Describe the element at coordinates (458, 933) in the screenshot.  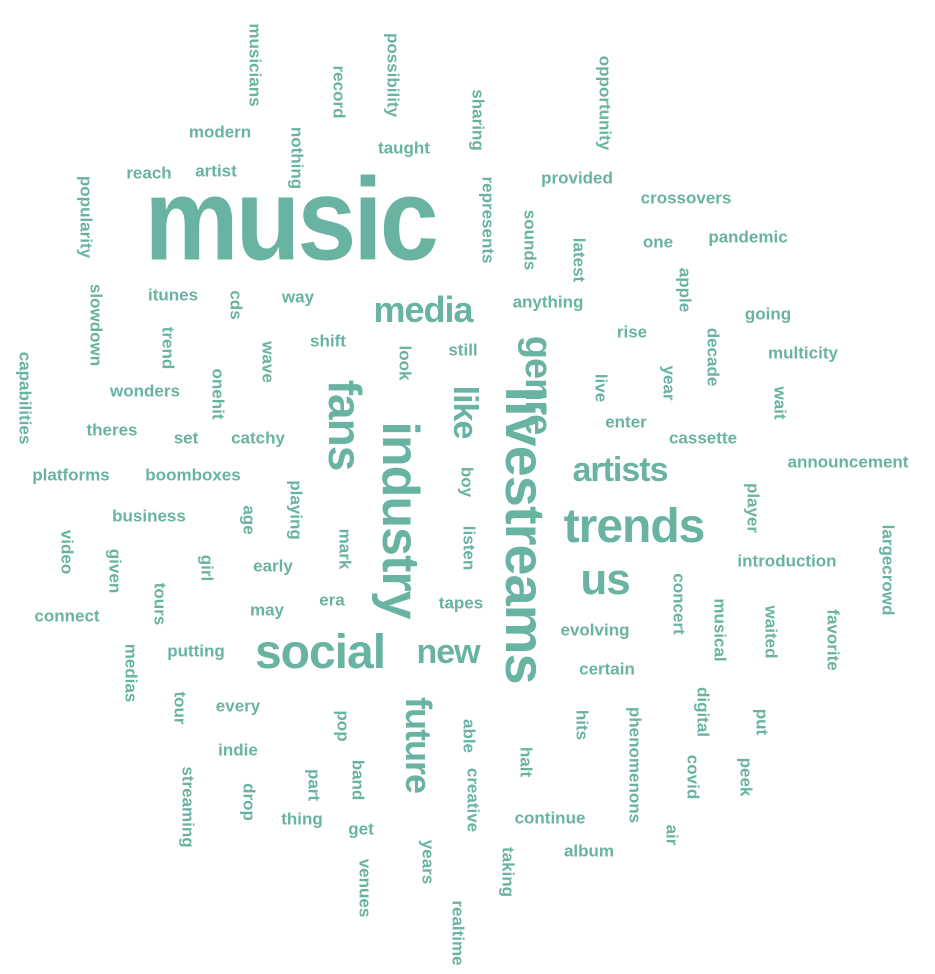
I see `word-realtime: realtime` at that location.